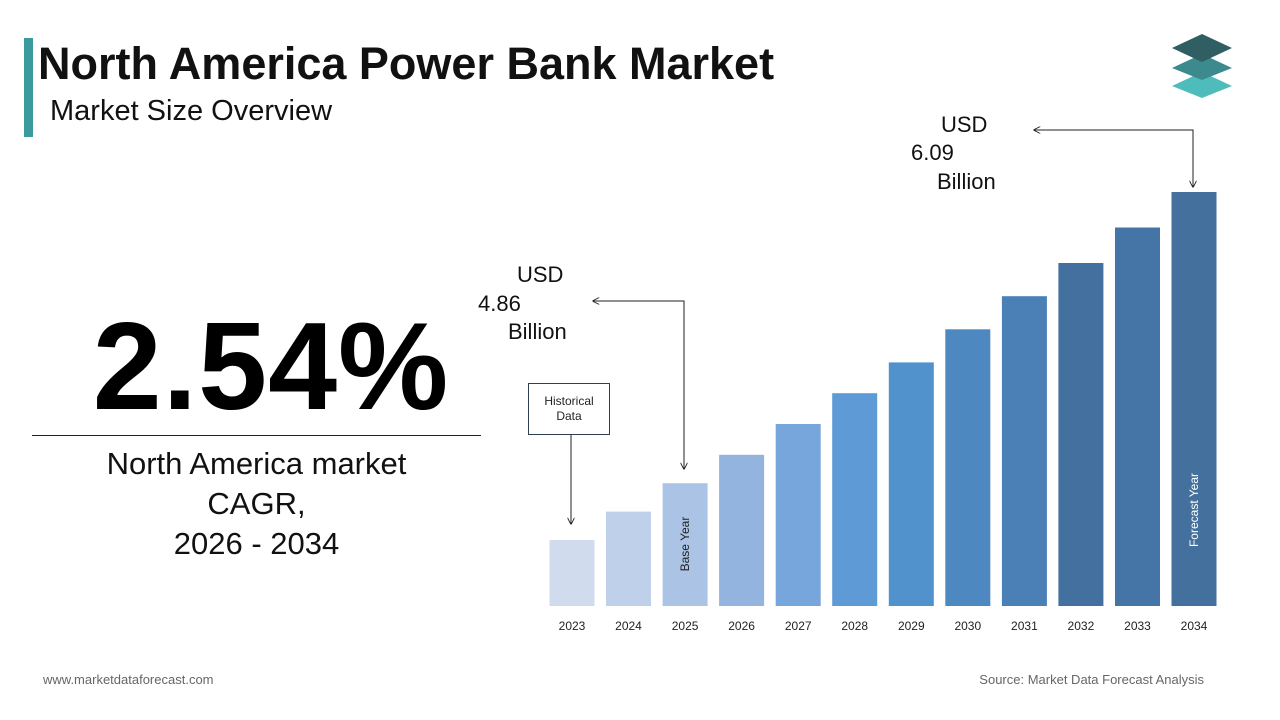 The image size is (1280, 720). What do you see at coordinates (256, 463) in the screenshot?
I see `cagr-label-line1: North America market` at bounding box center [256, 463].